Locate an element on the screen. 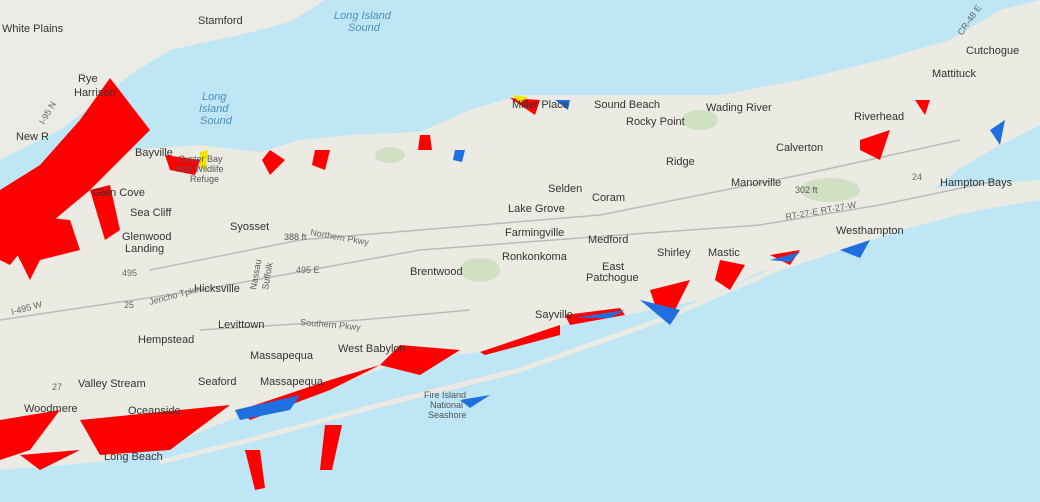 Image resolution: width=1040 pixels, height=502 pixels. place-label: Hampton Bays is located at coordinates (976, 183).